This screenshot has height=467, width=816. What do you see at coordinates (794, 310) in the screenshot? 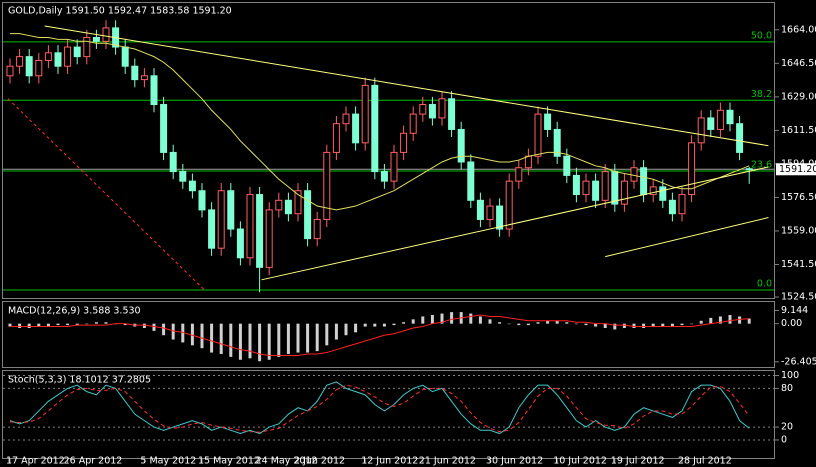
I see `y-tick-label: 9.144` at bounding box center [794, 310].